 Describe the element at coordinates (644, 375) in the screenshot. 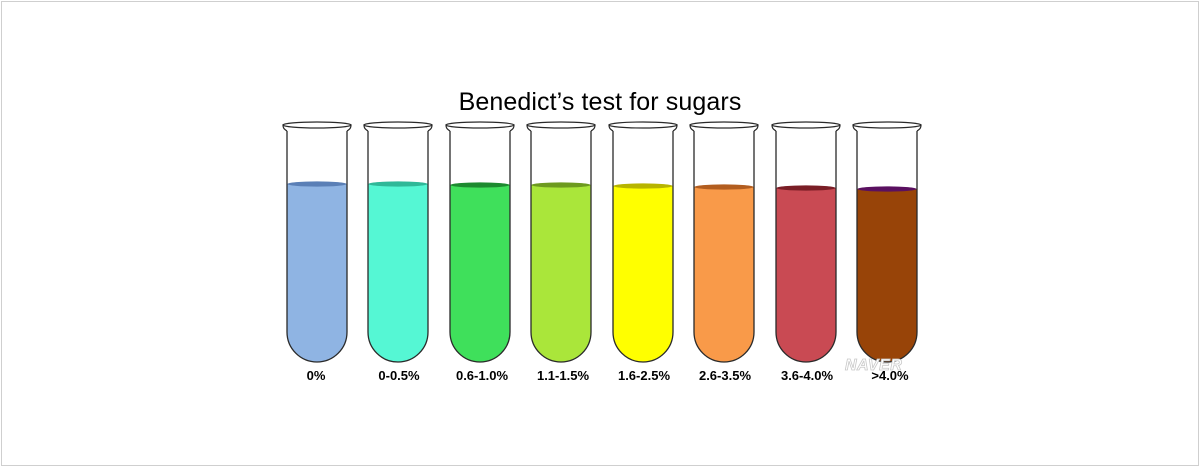

I see `concentration-label: 1.6-2.5%` at that location.